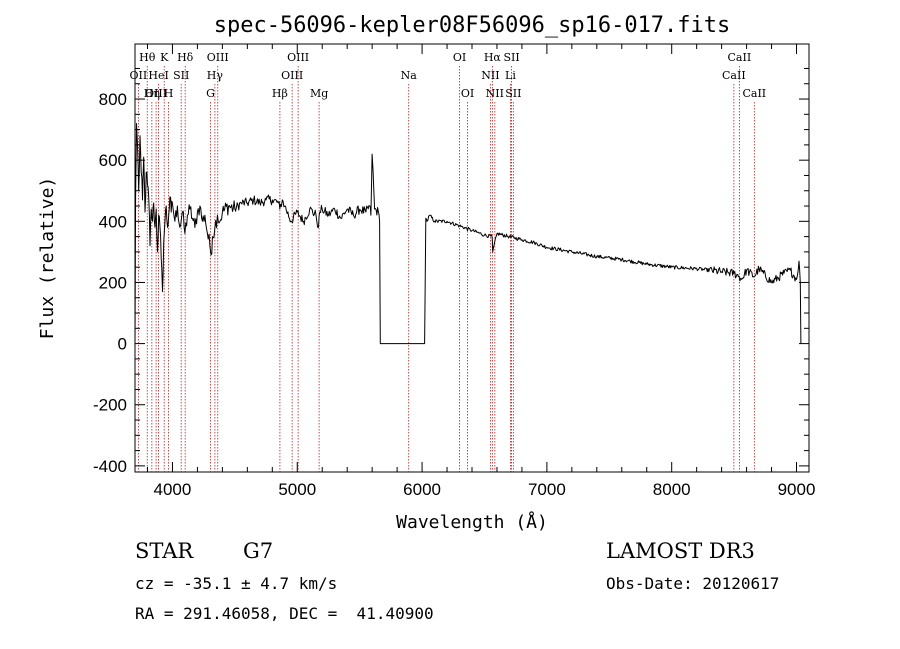 This screenshot has height=649, width=900. Describe the element at coordinates (672, 489) in the screenshot. I see `x-tick-label-4: 8000` at that location.